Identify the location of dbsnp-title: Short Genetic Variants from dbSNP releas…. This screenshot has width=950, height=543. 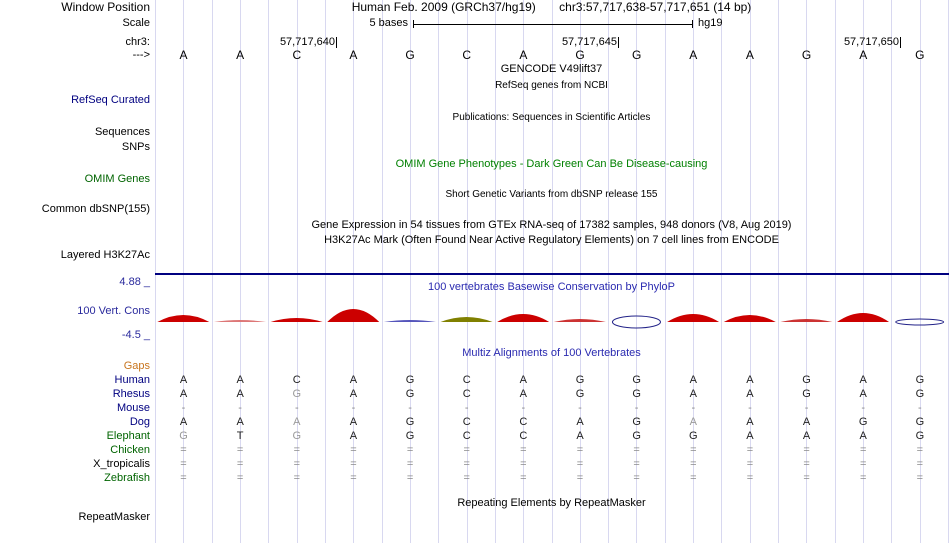
(551, 194).